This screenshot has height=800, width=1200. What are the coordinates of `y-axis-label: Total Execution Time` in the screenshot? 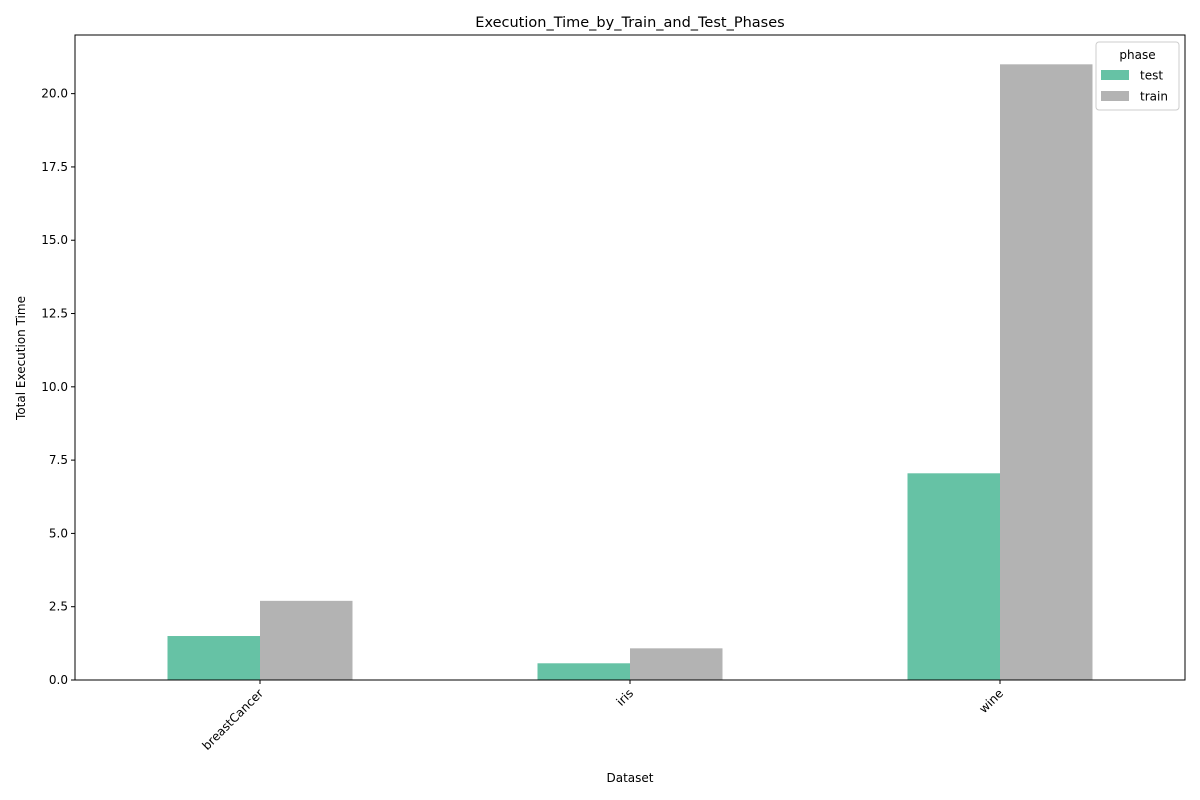 It's located at (21, 358).